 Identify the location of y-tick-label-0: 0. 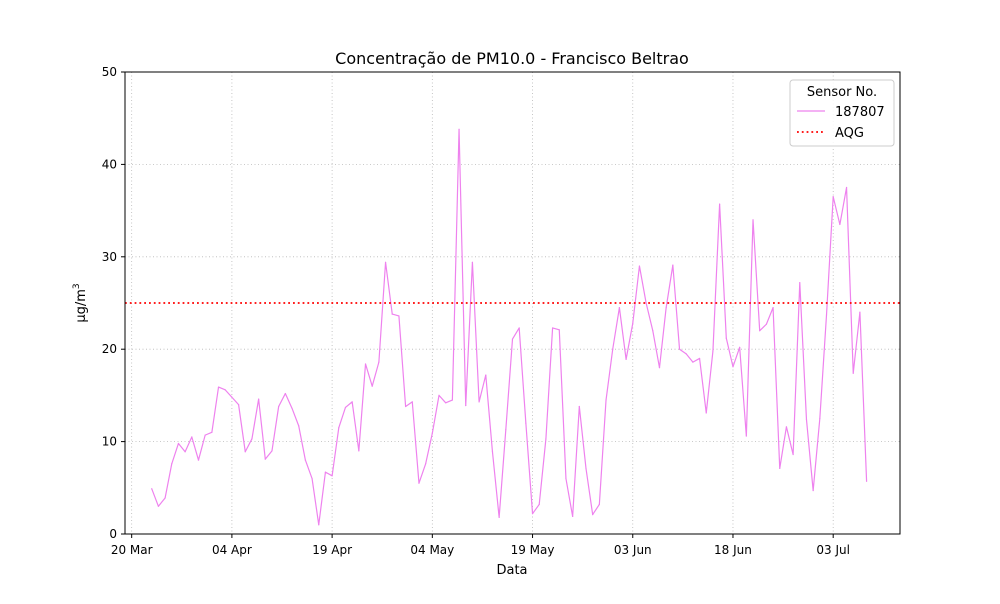
(113, 534).